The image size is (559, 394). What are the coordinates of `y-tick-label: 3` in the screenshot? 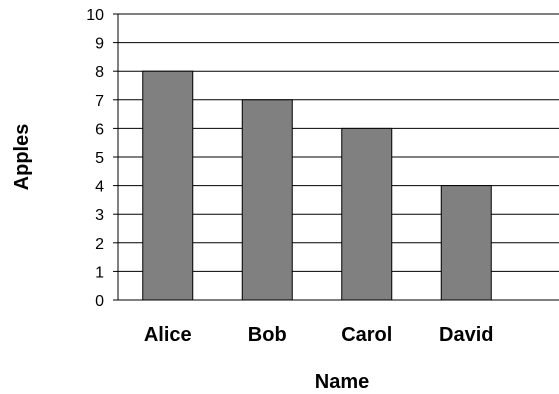 It's located at (99, 215).